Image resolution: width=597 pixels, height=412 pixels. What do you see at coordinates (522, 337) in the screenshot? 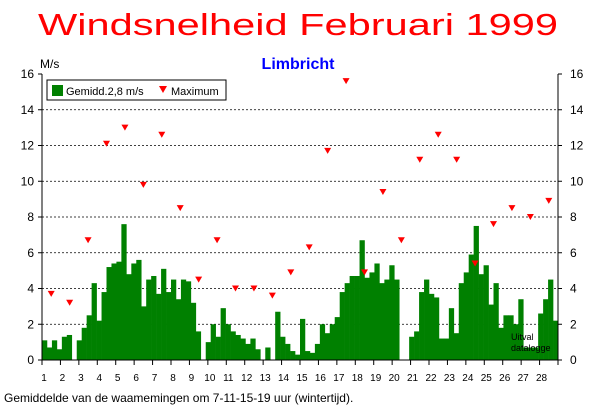
I see `annotation-line-1: Uitval` at bounding box center [522, 337].